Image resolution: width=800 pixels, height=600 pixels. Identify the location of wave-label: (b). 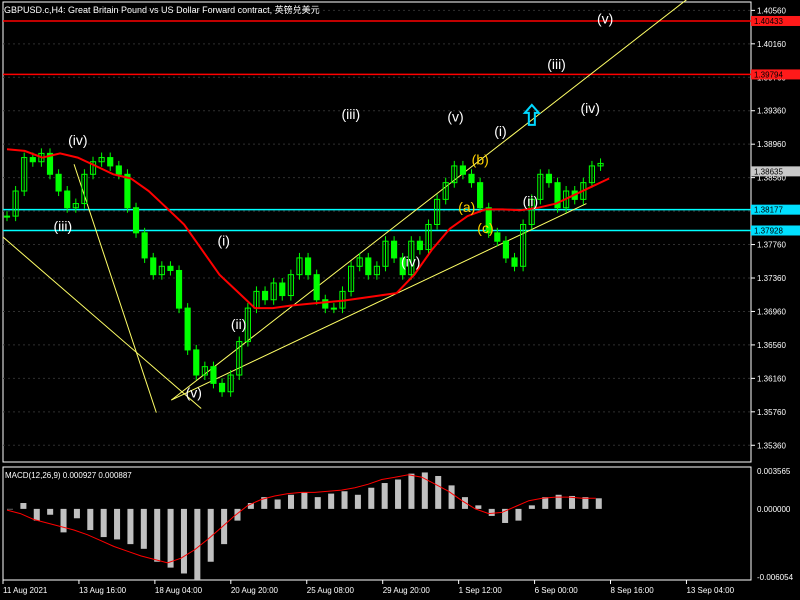
(480, 159).